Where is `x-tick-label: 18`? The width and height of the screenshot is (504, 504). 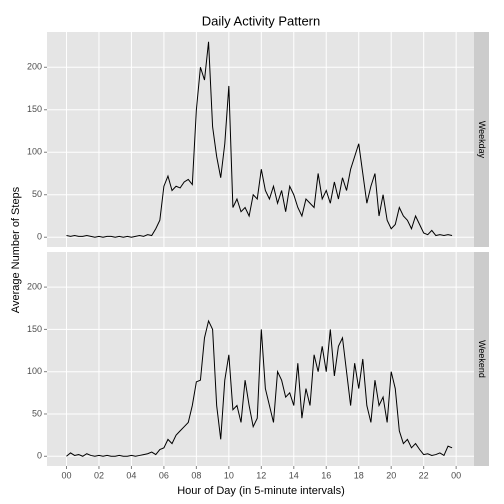
x-tick-label: 18 is located at coordinates (359, 475).